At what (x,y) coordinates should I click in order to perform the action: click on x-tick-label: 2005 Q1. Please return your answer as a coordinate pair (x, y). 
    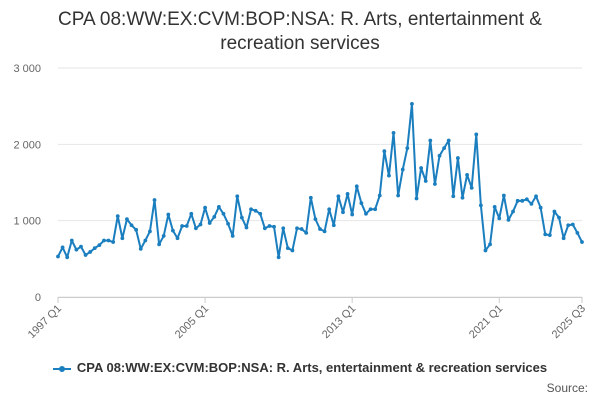
    Looking at the image, I should click on (192, 322).